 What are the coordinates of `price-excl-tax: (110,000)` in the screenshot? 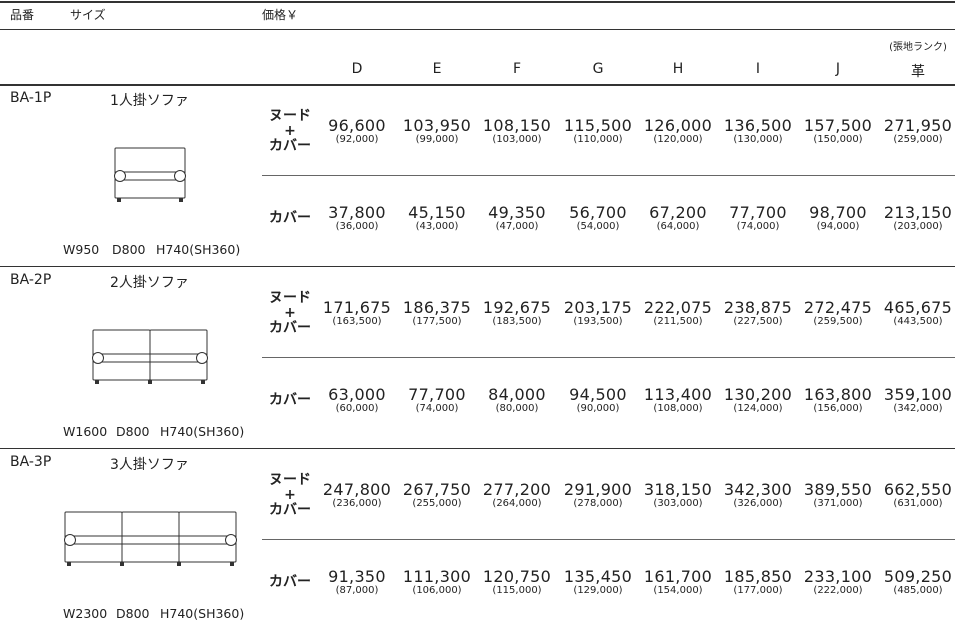 It's located at (598, 139).